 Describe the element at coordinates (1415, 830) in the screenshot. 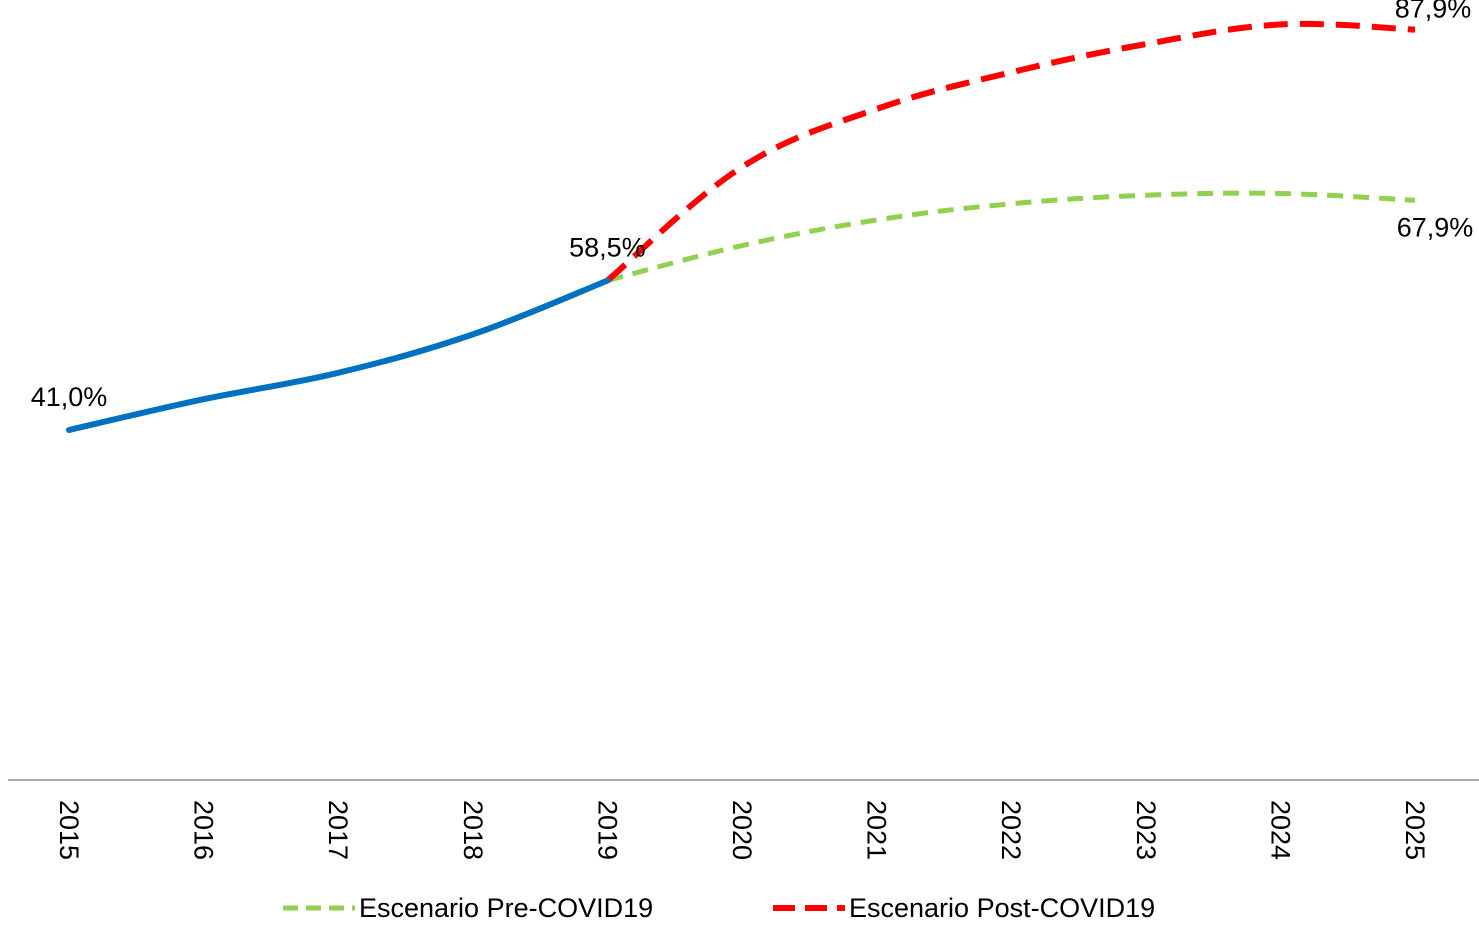

I see `x-tick-label-2025: 2025` at that location.